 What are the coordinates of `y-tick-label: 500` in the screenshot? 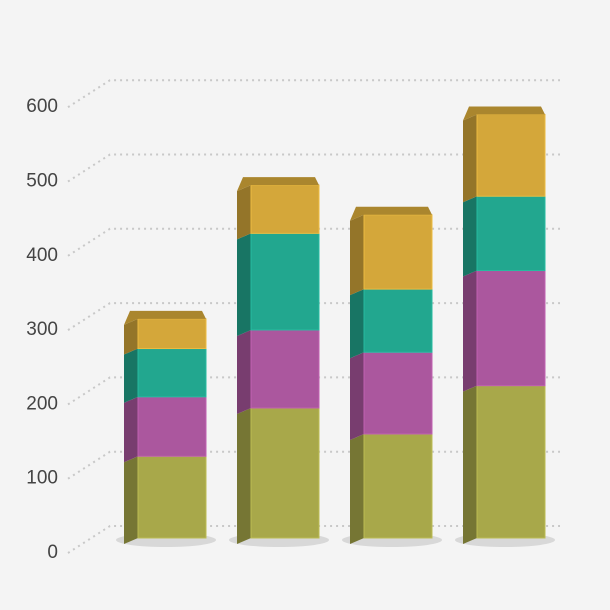 It's located at (42, 181).